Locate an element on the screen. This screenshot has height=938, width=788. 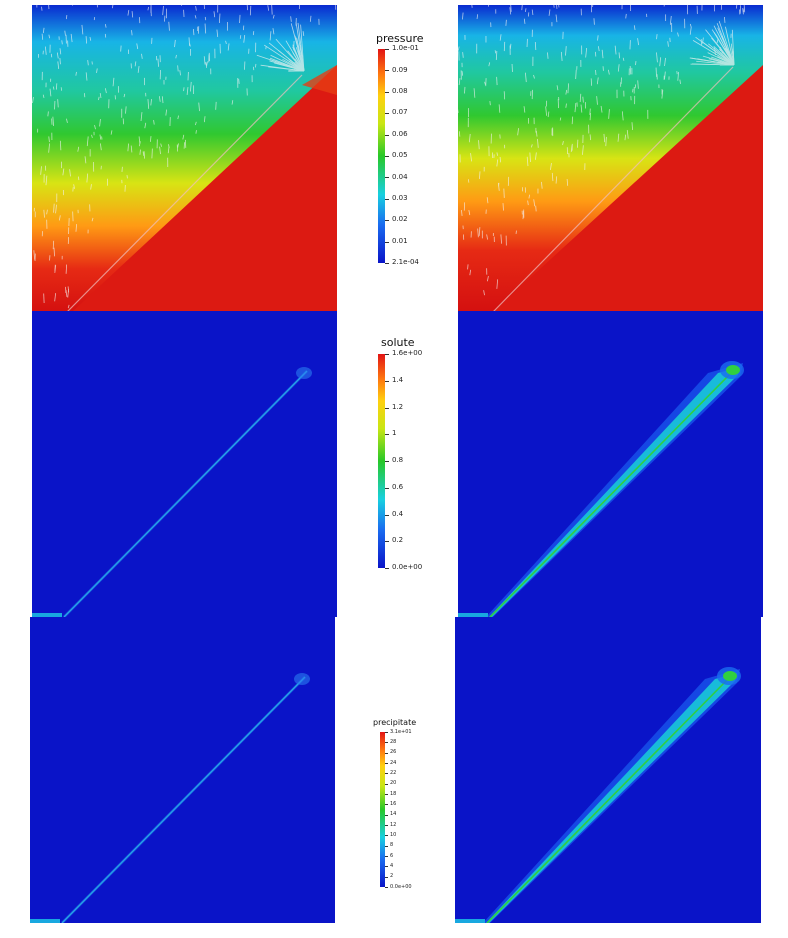
precipitate-tick-label: 6 is located at coordinates (392, 855).